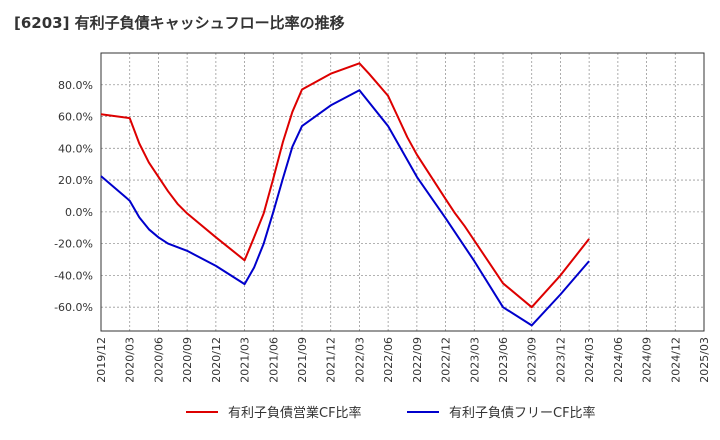  What do you see at coordinates (75, 117) in the screenshot?
I see `y-tick-label: 60.0%` at bounding box center [75, 117].